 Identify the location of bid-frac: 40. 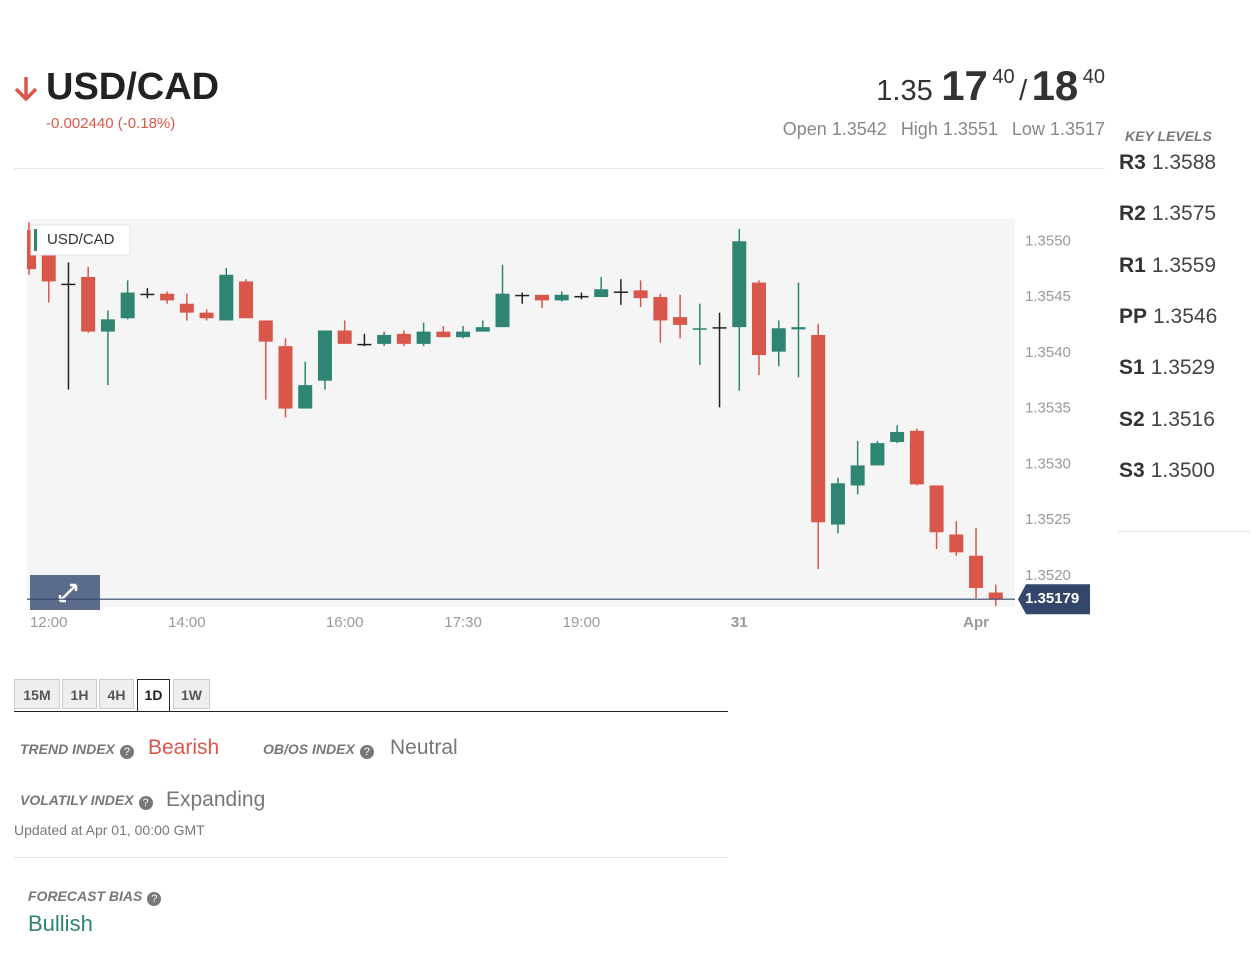
(1003, 77).